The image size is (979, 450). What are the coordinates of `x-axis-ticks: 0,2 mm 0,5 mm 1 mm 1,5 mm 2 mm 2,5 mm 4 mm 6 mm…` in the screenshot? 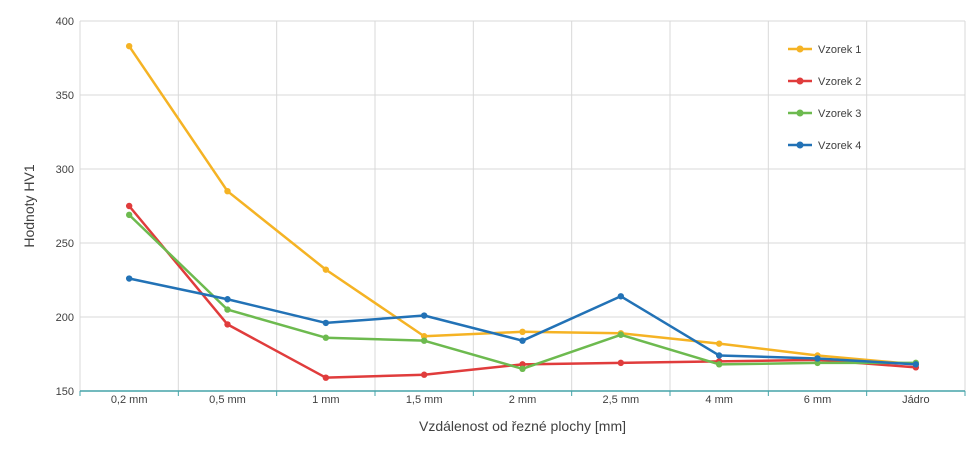 It's located at (522, 398).